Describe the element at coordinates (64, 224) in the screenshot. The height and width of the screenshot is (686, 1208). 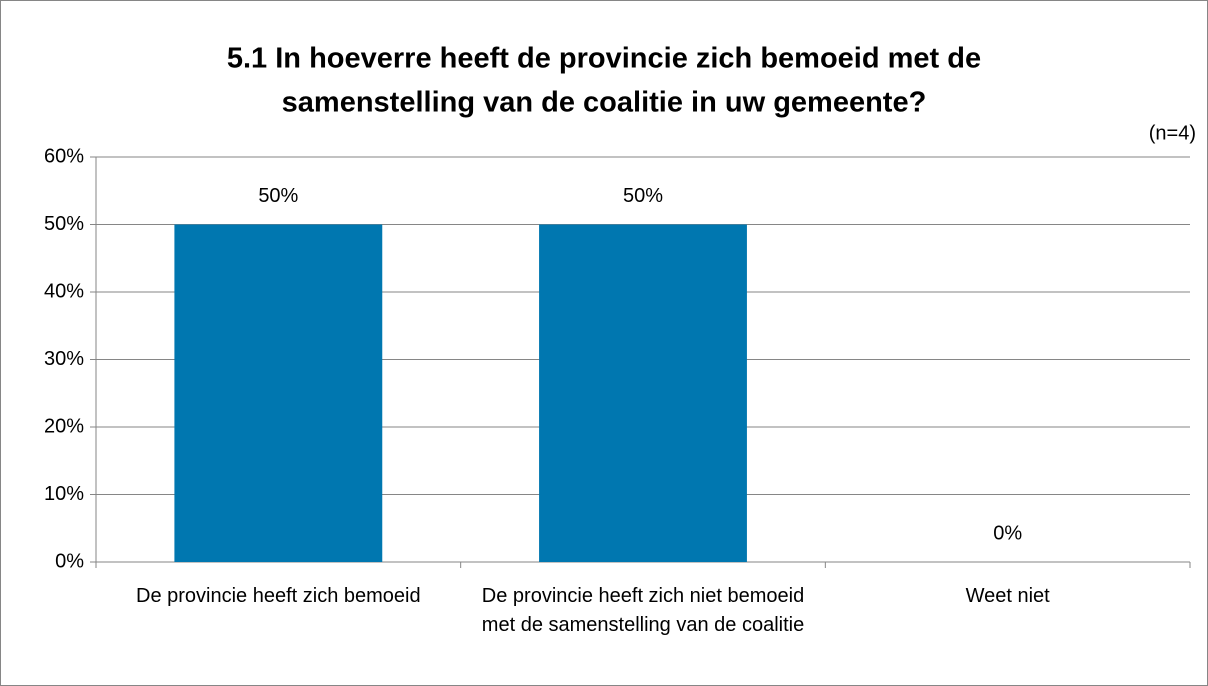
I see `y-tick-label: 50%` at that location.